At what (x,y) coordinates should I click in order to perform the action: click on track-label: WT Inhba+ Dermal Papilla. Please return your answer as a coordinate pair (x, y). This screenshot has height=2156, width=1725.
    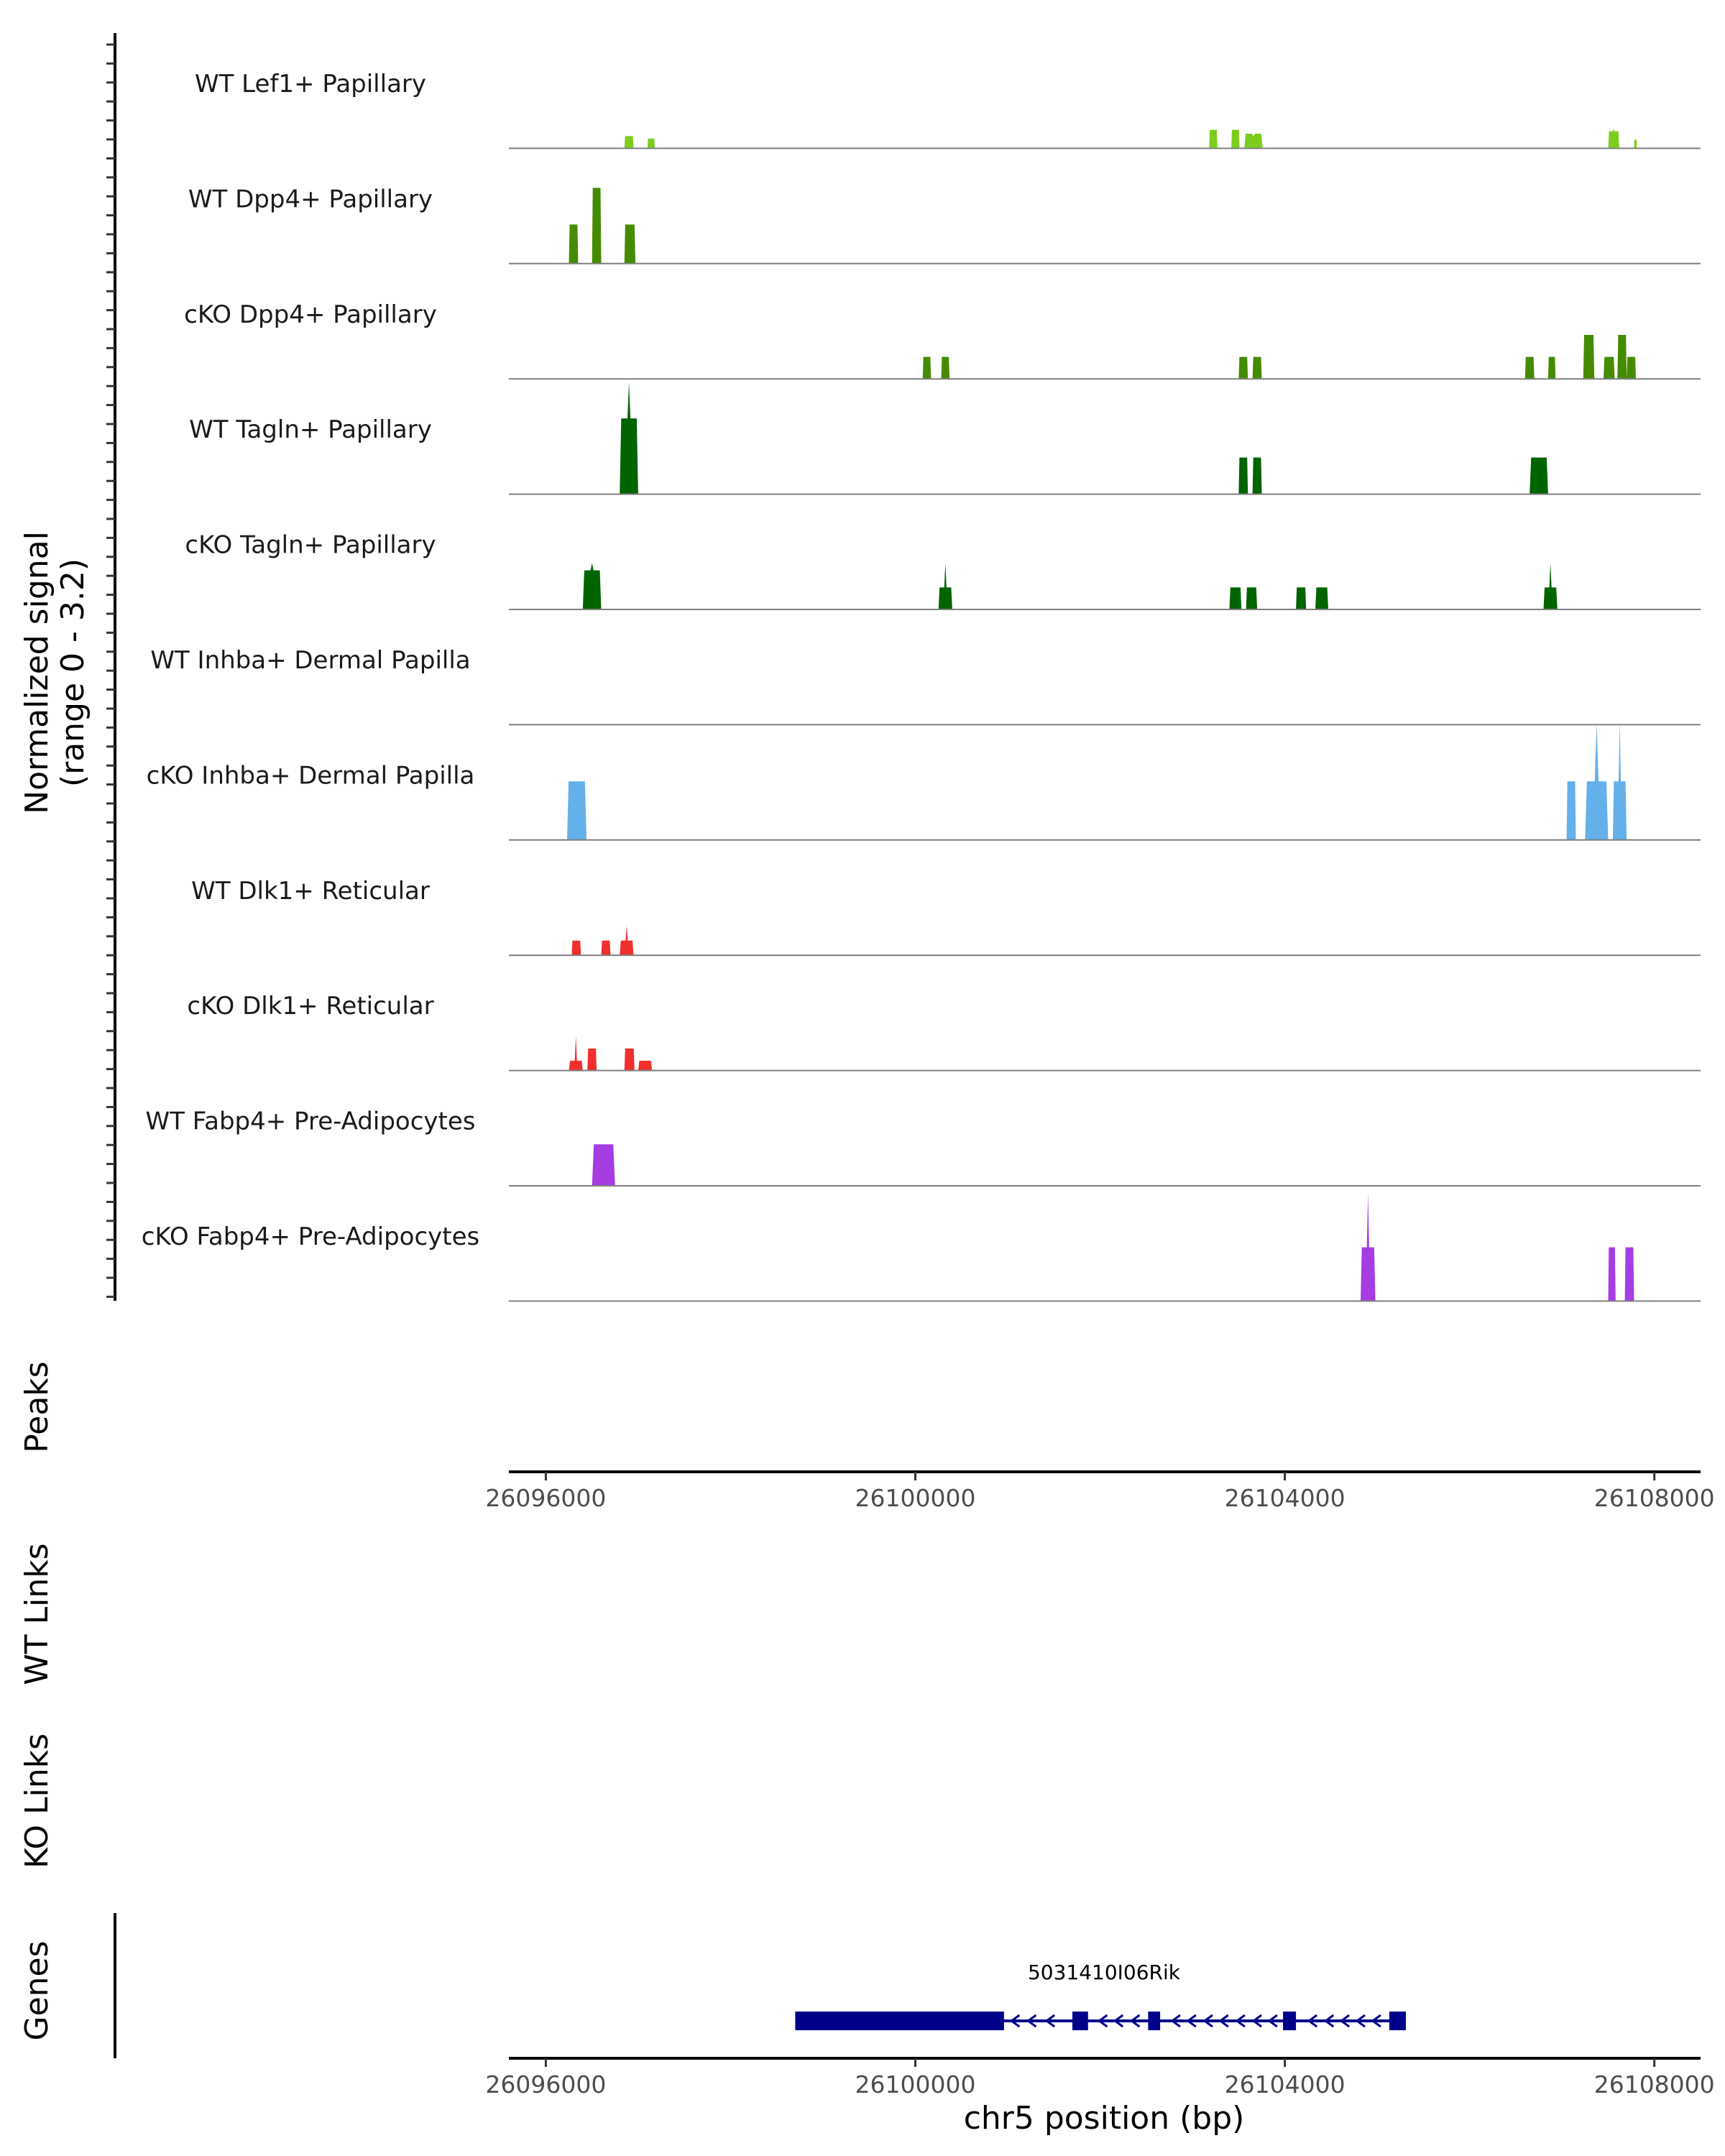
    Looking at the image, I should click on (310, 660).